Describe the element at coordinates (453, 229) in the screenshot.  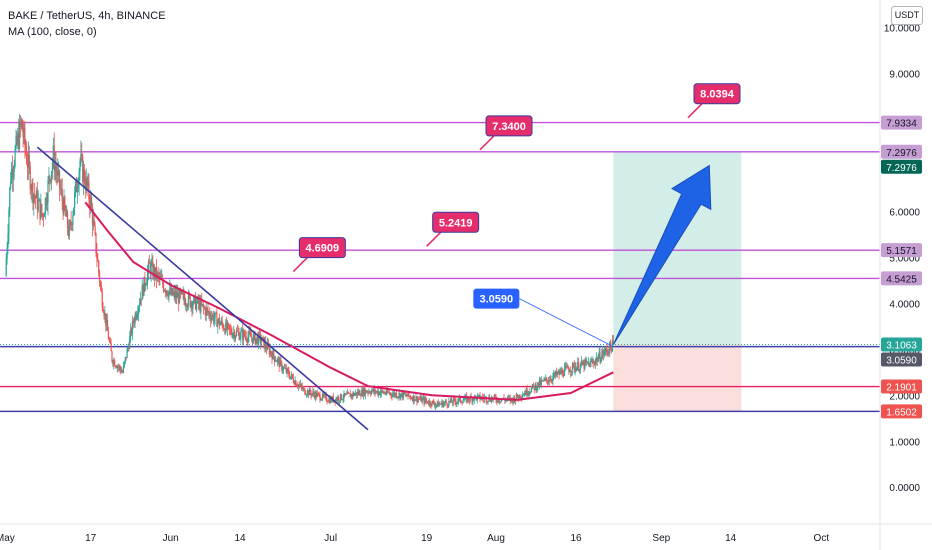
I see `price-callout: 5.2419` at that location.